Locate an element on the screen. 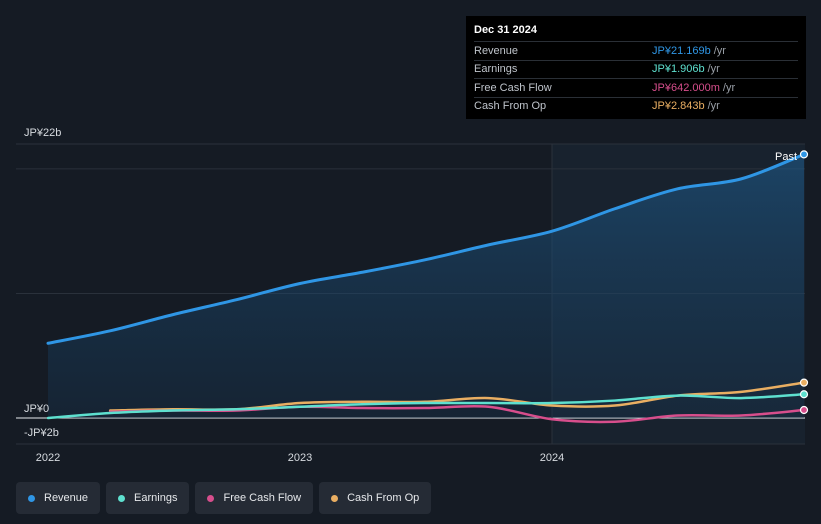  legend-item-revenue: Revenue is located at coordinates (58, 498).